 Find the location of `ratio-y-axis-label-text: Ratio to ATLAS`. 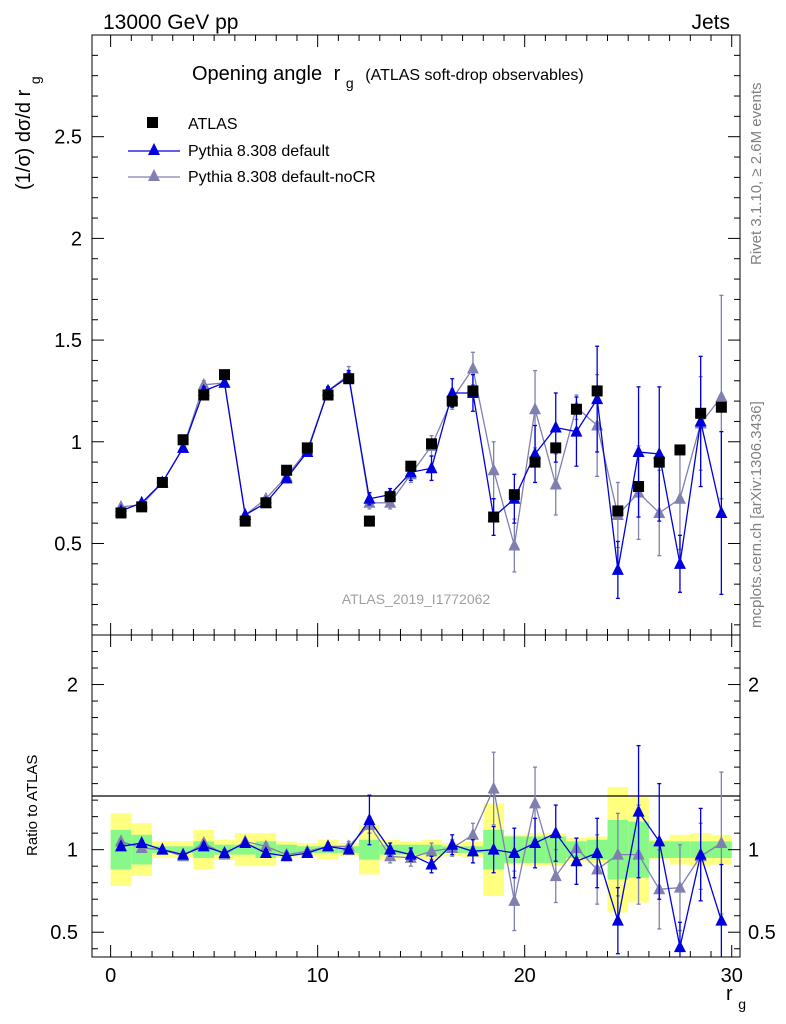

ratio-y-axis-label-text: Ratio to ATLAS is located at coordinates (32, 805).